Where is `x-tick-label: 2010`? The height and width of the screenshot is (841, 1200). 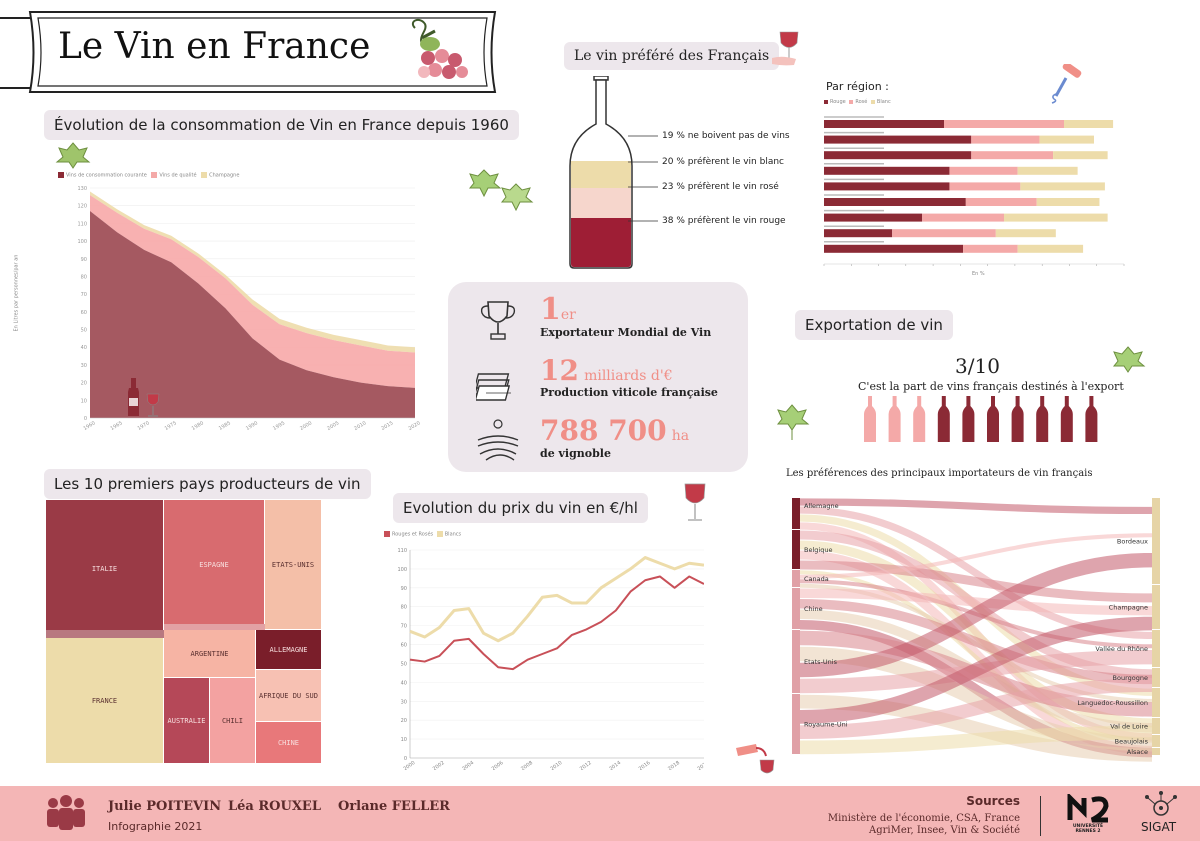 x-tick-label: 2010 is located at coordinates (360, 426).